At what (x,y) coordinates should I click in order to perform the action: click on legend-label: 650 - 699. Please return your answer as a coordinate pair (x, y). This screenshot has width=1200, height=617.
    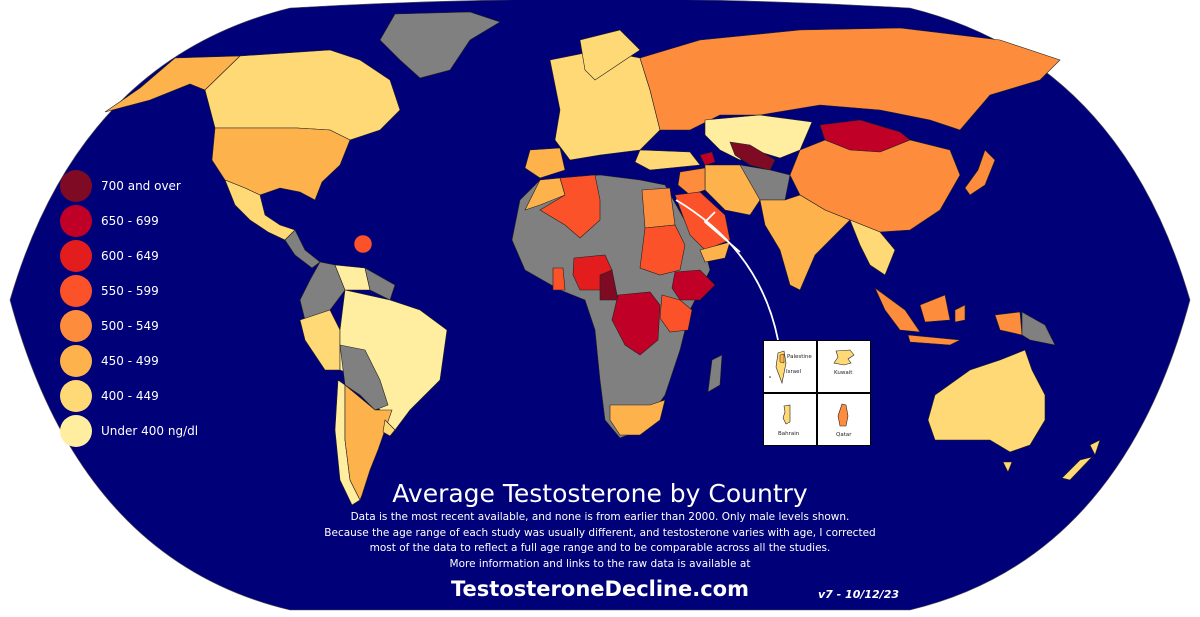
    Looking at the image, I should click on (130, 220).